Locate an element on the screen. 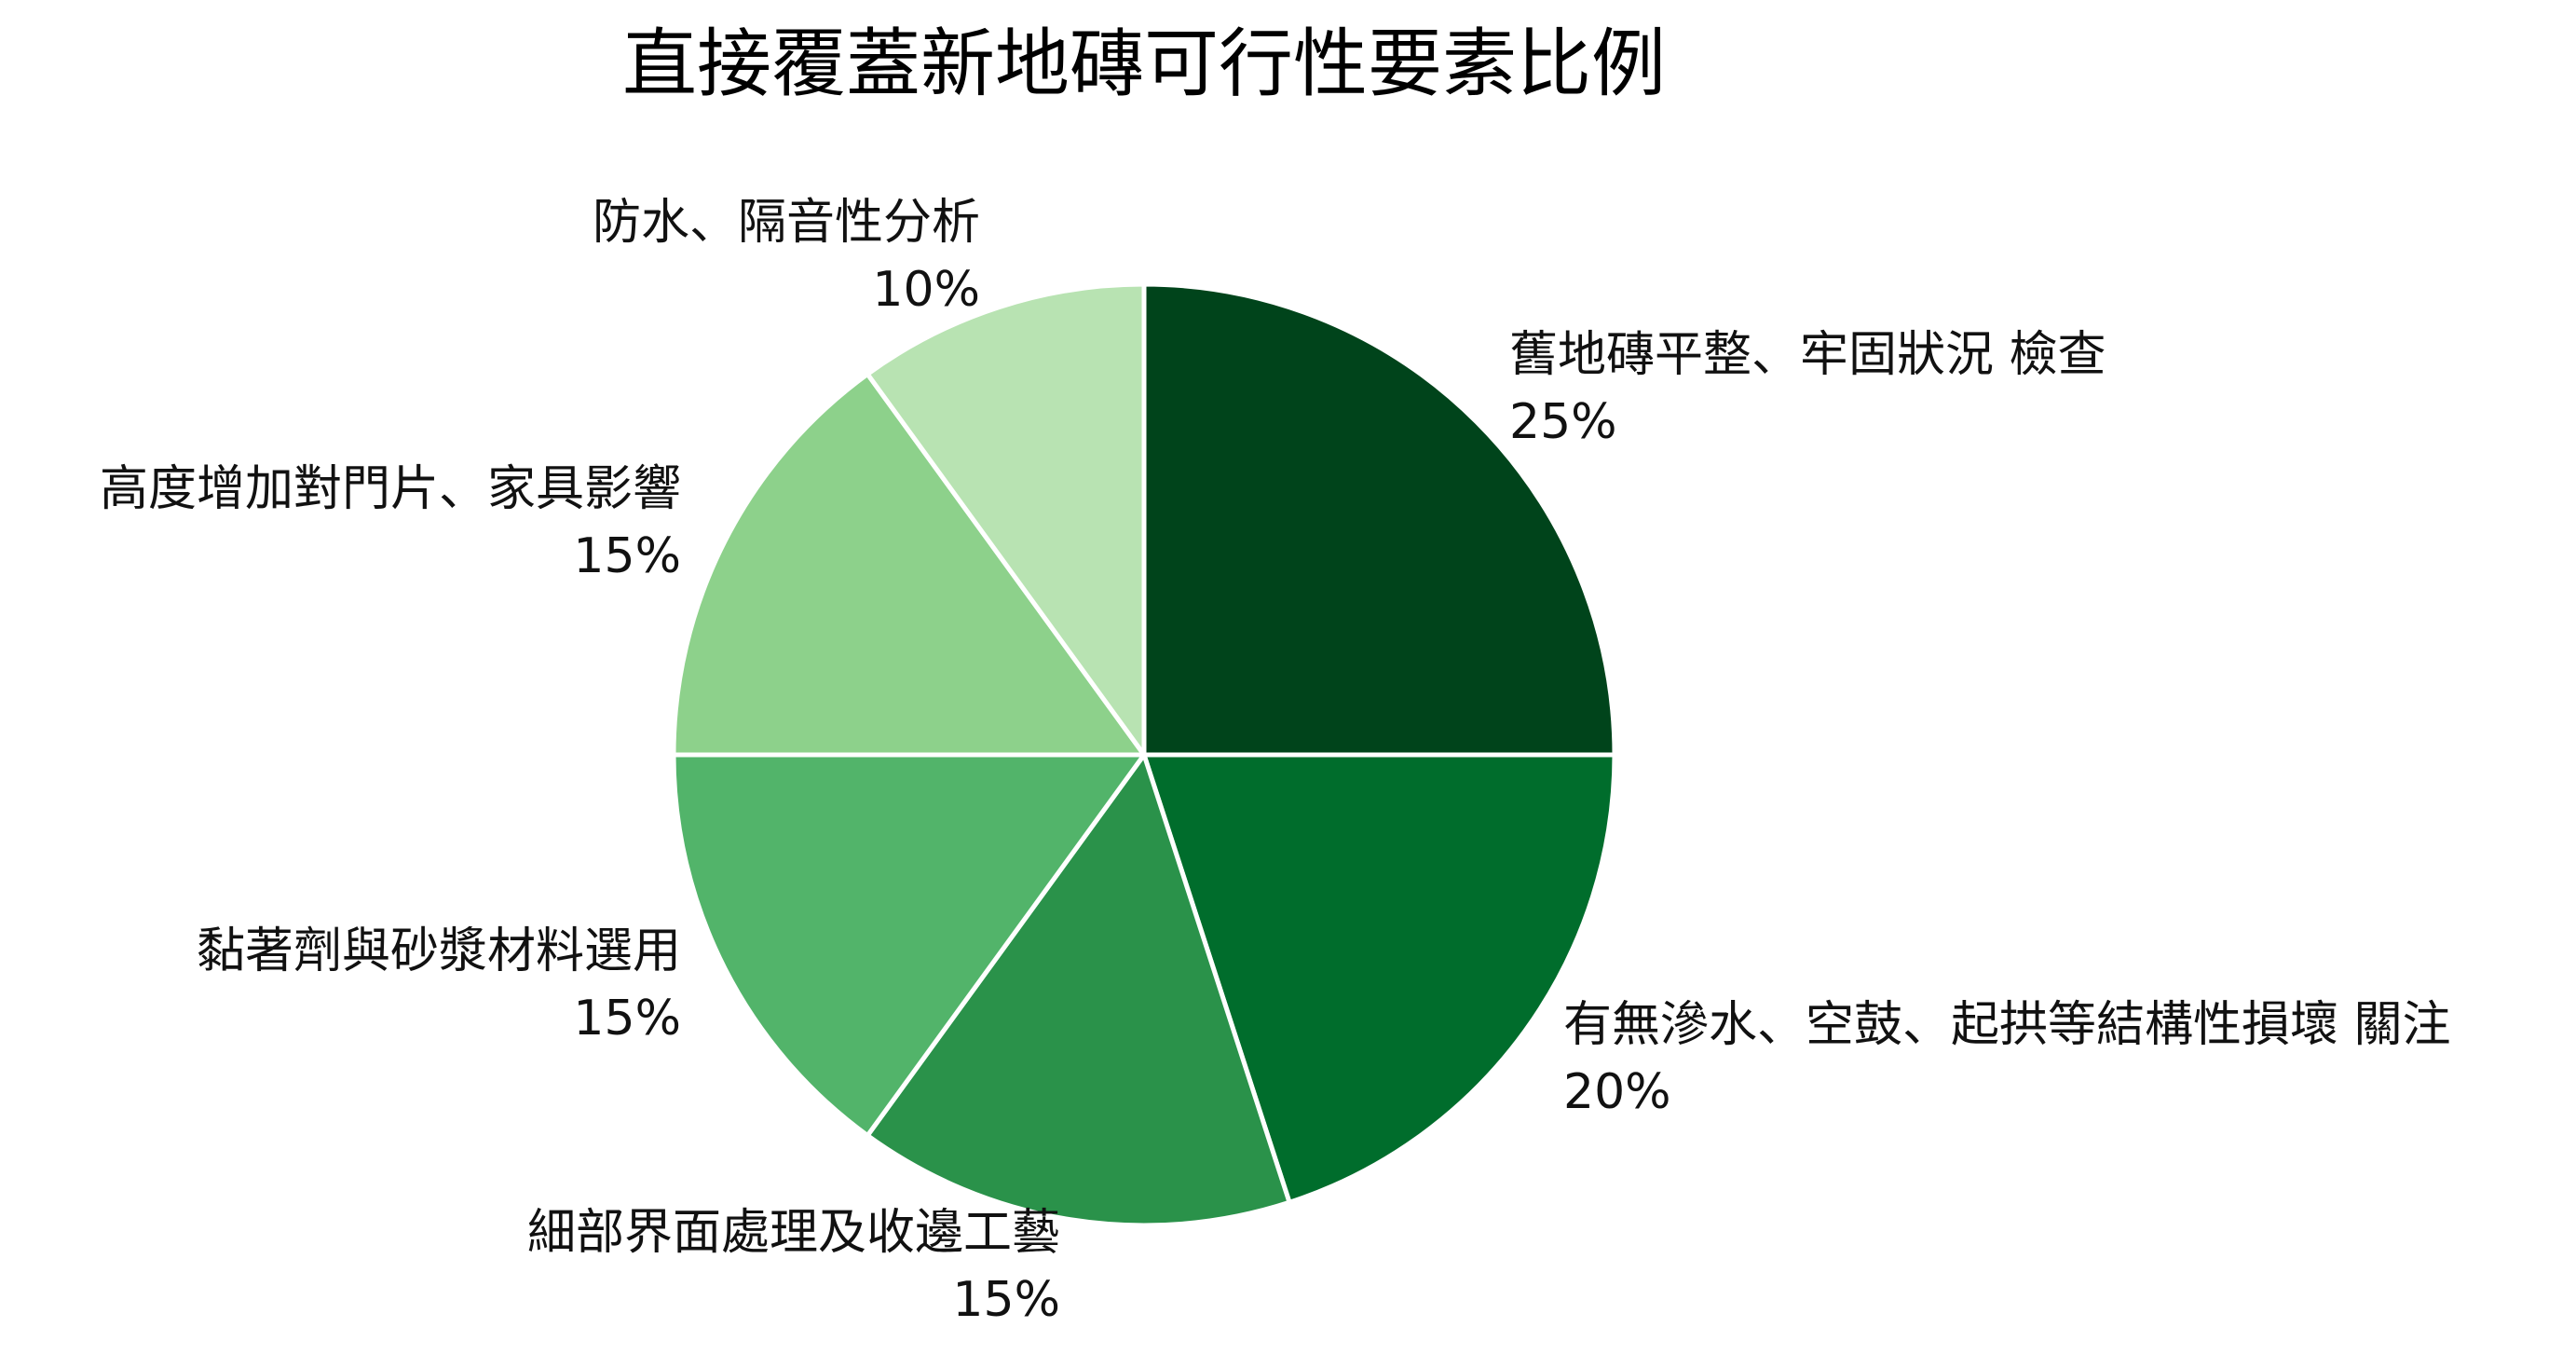 The height and width of the screenshot is (1368, 2576). slice-label: 有無滲水、空鼓、起拱等結構性損壞 關注 is located at coordinates (2007, 1025).